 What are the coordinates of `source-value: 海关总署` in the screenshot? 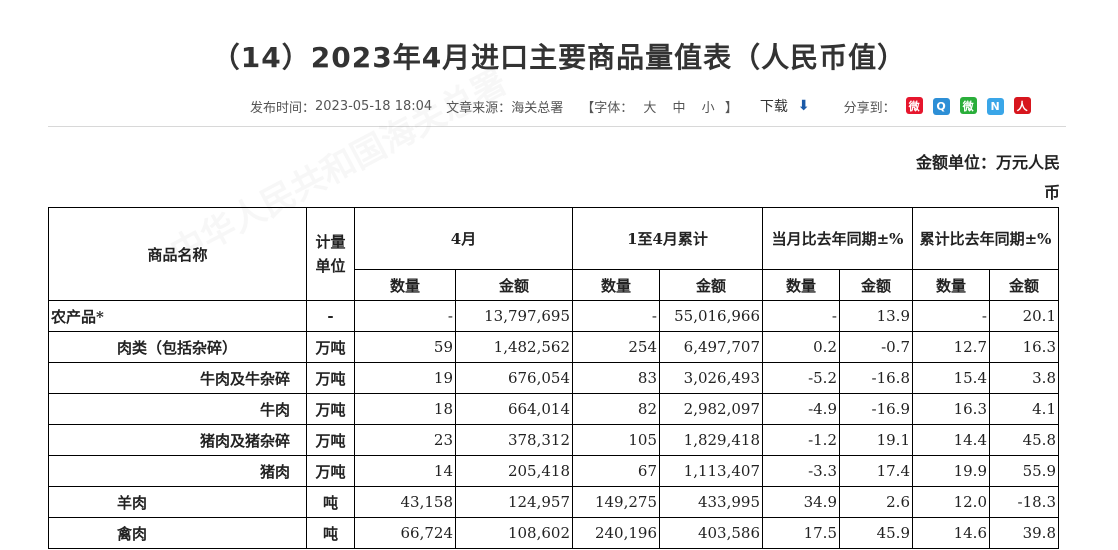 It's located at (537, 108).